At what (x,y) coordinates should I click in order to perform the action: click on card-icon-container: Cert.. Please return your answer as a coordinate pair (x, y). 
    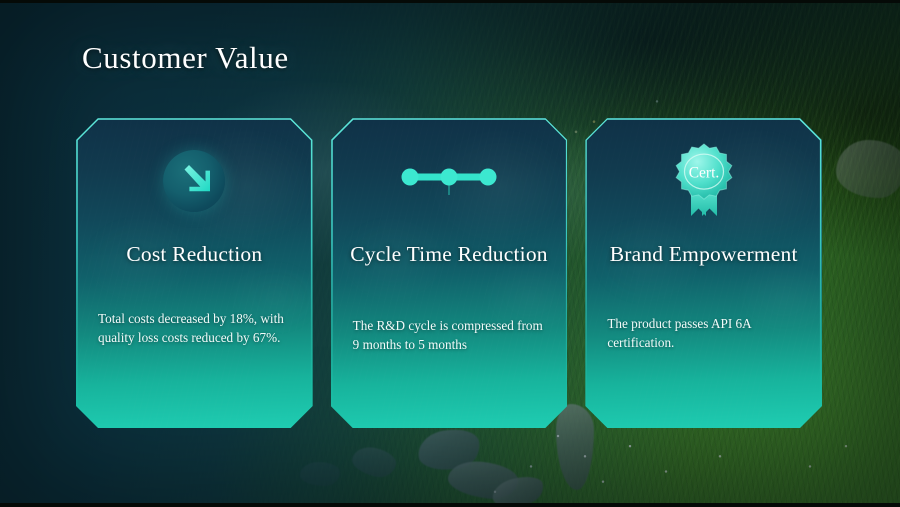
    Looking at the image, I should click on (703, 181).